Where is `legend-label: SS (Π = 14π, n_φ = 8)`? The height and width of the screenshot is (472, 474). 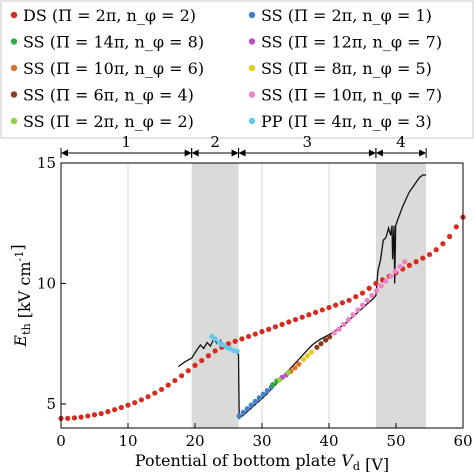
legend-label: SS (Π = 14π, n_φ = 8) is located at coordinates (113, 42).